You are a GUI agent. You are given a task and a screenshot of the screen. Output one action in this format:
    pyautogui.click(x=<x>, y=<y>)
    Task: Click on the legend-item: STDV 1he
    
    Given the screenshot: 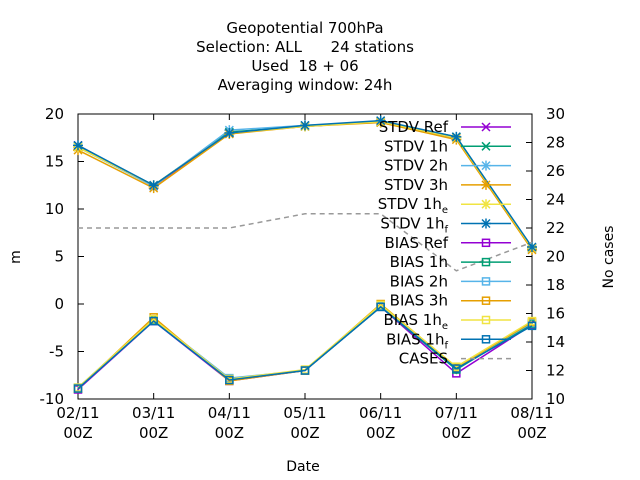 What is the action you would take?
    pyautogui.click(x=444, y=205)
    